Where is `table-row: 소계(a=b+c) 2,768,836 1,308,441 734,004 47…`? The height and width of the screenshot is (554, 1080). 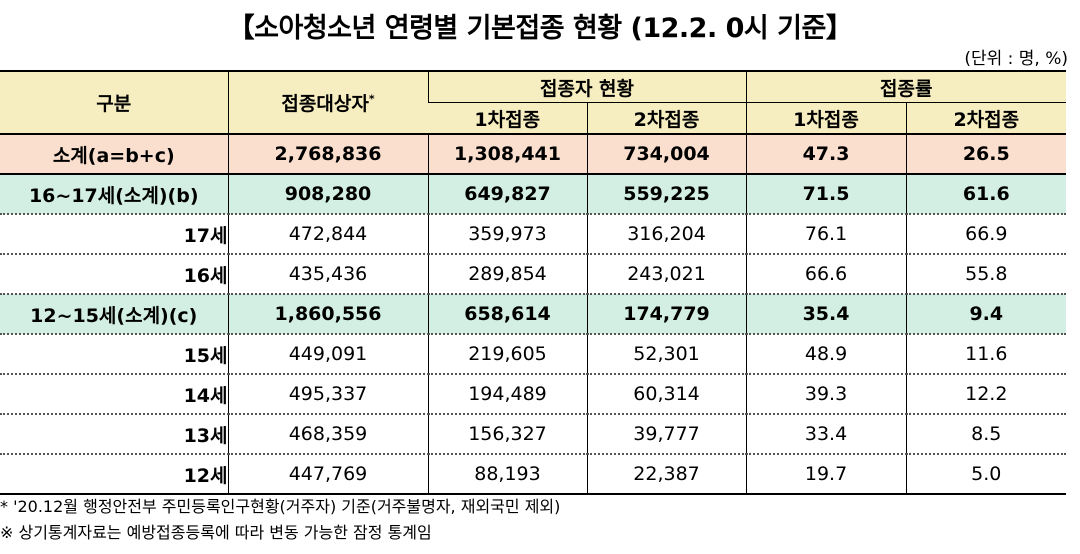 table-row: 소계(a=b+c) 2,768,836 1,308,441 734,004 47… is located at coordinates (533, 154).